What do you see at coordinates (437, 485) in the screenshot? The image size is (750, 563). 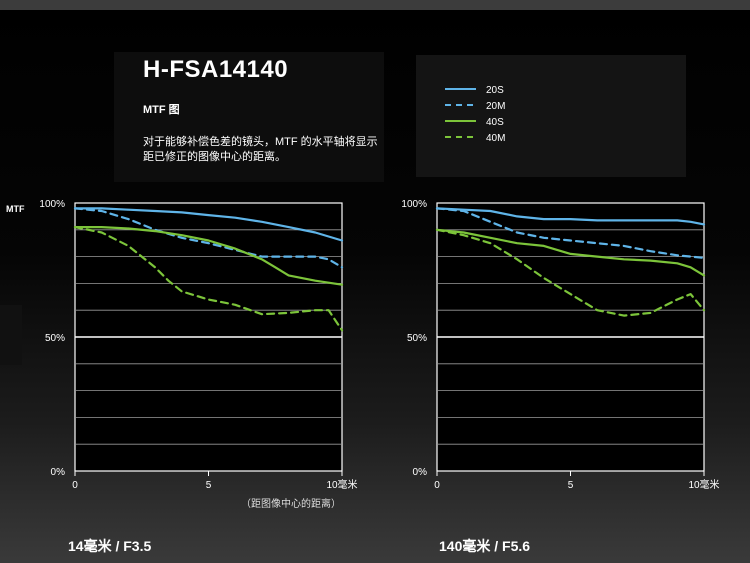 I see `chart2-xtick-label: 0` at bounding box center [437, 485].